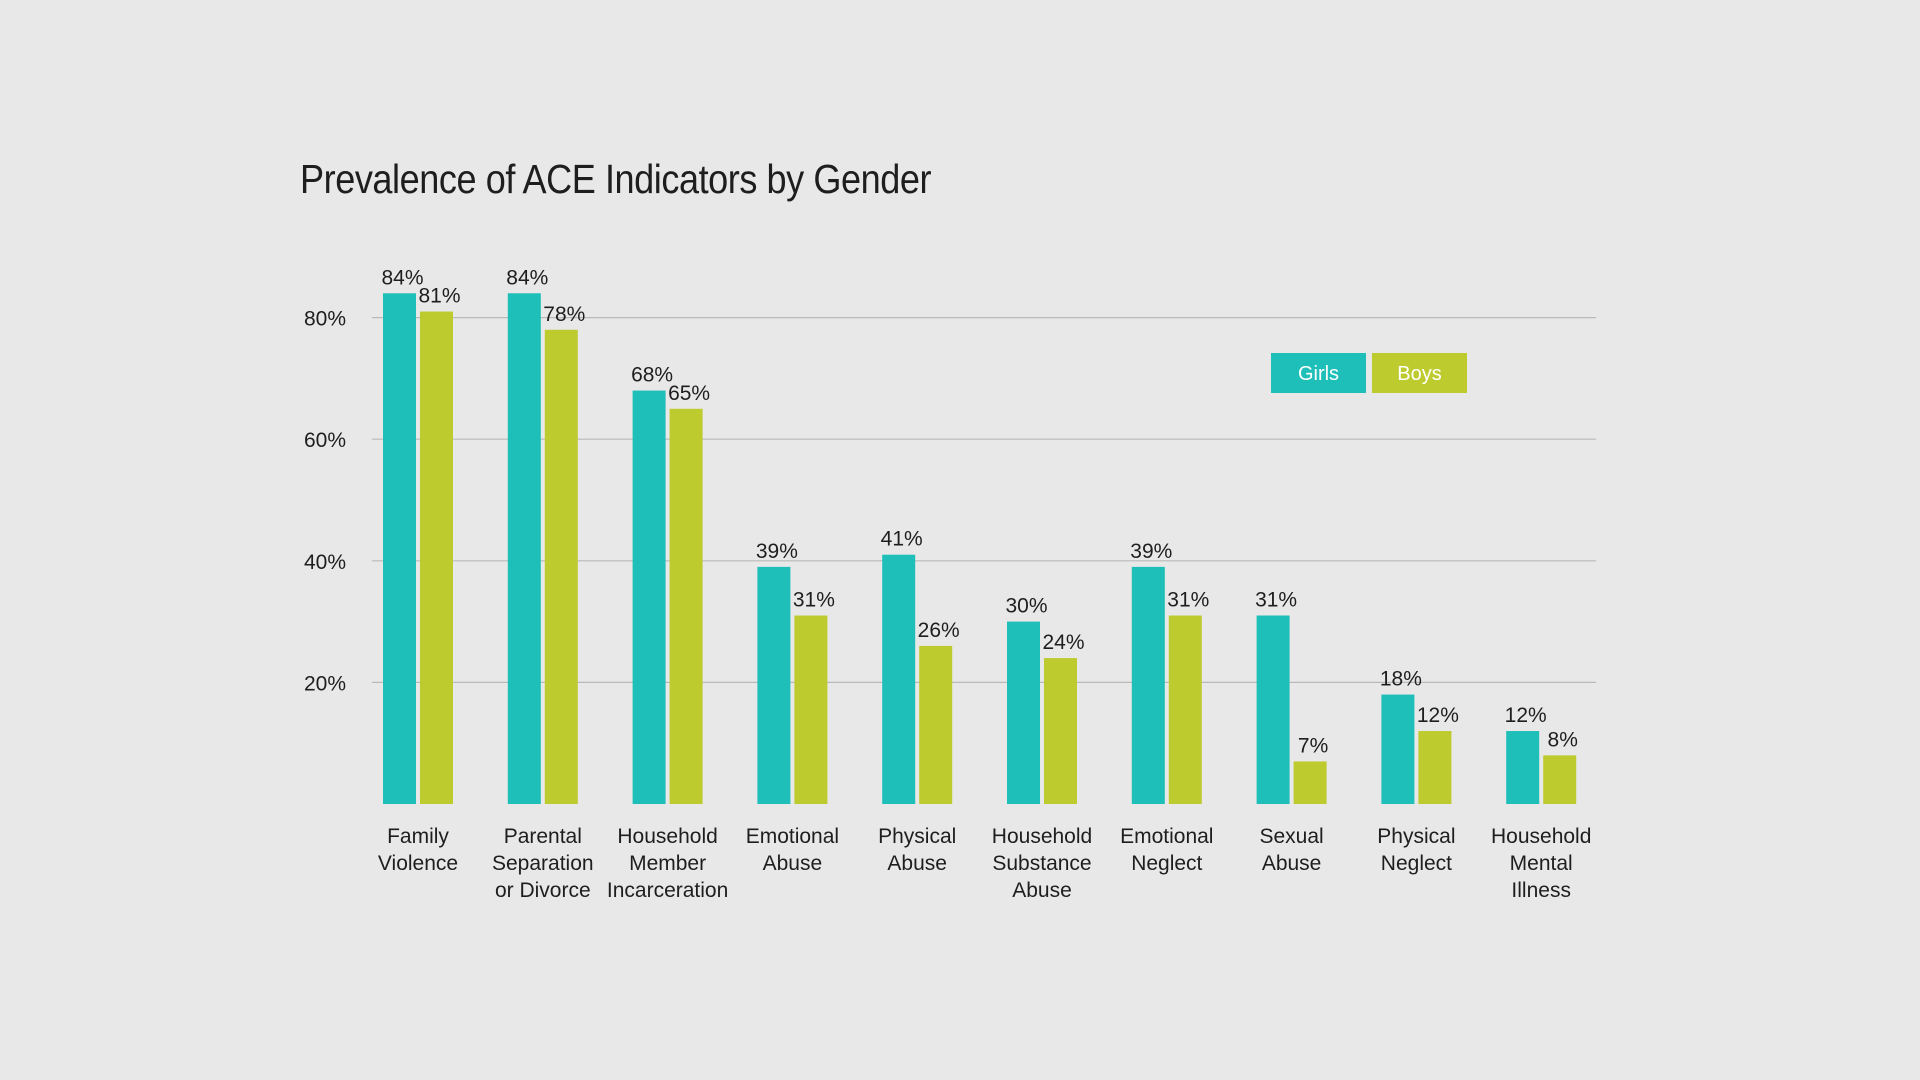 This screenshot has height=1080, width=1920. Describe the element at coordinates (325, 440) in the screenshot. I see `y-tick-label: 60%` at that location.